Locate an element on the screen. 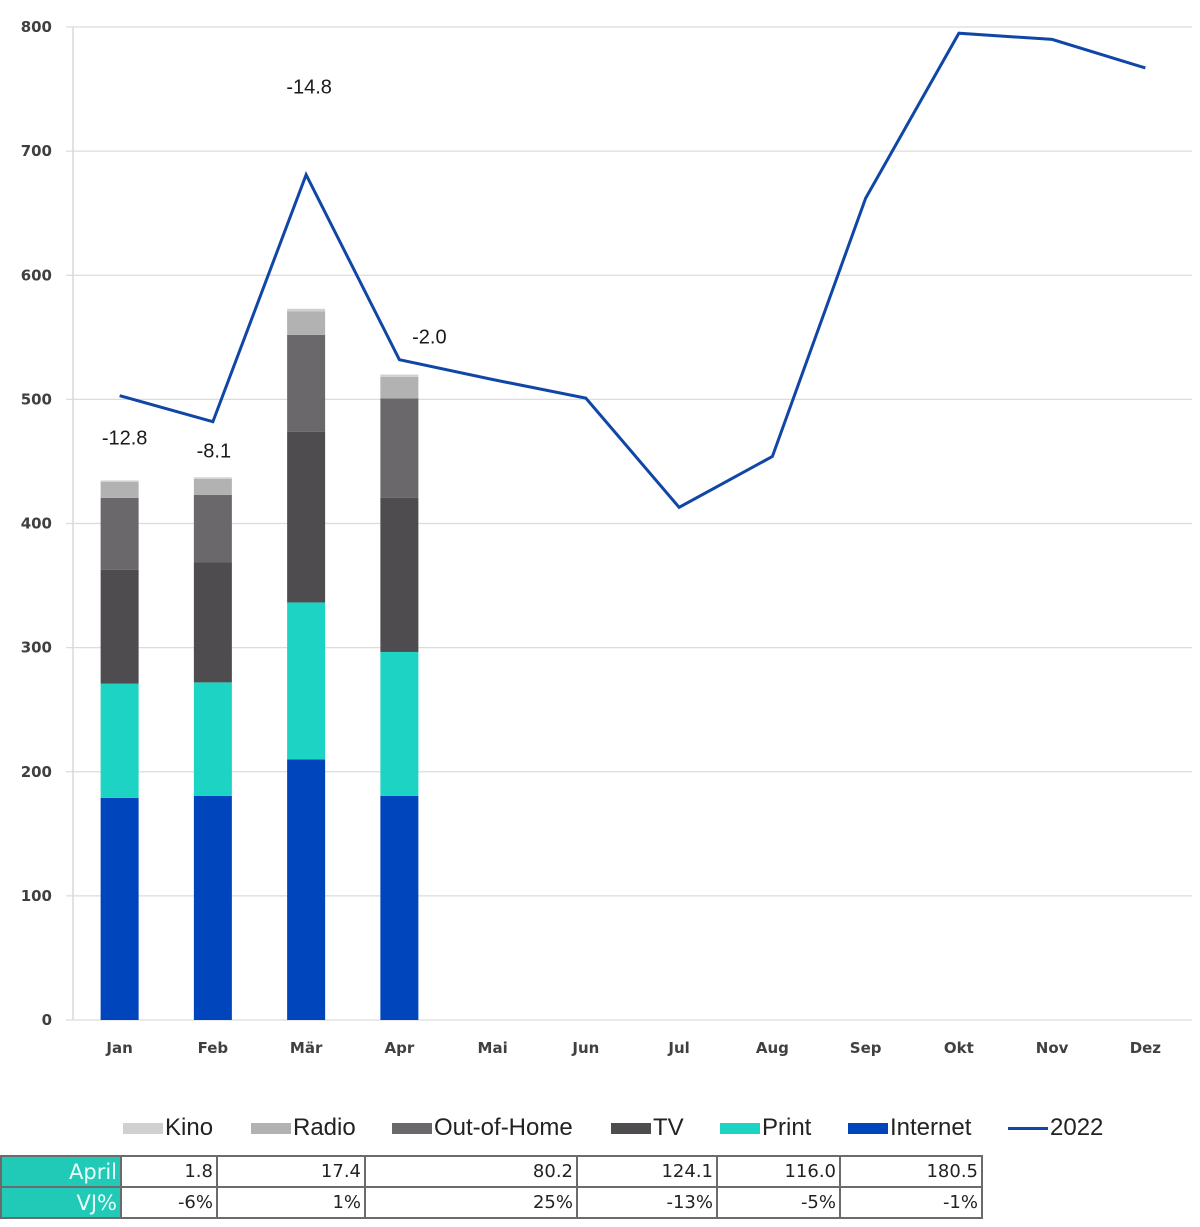  table-cell: 180.5 is located at coordinates (911, 1171).